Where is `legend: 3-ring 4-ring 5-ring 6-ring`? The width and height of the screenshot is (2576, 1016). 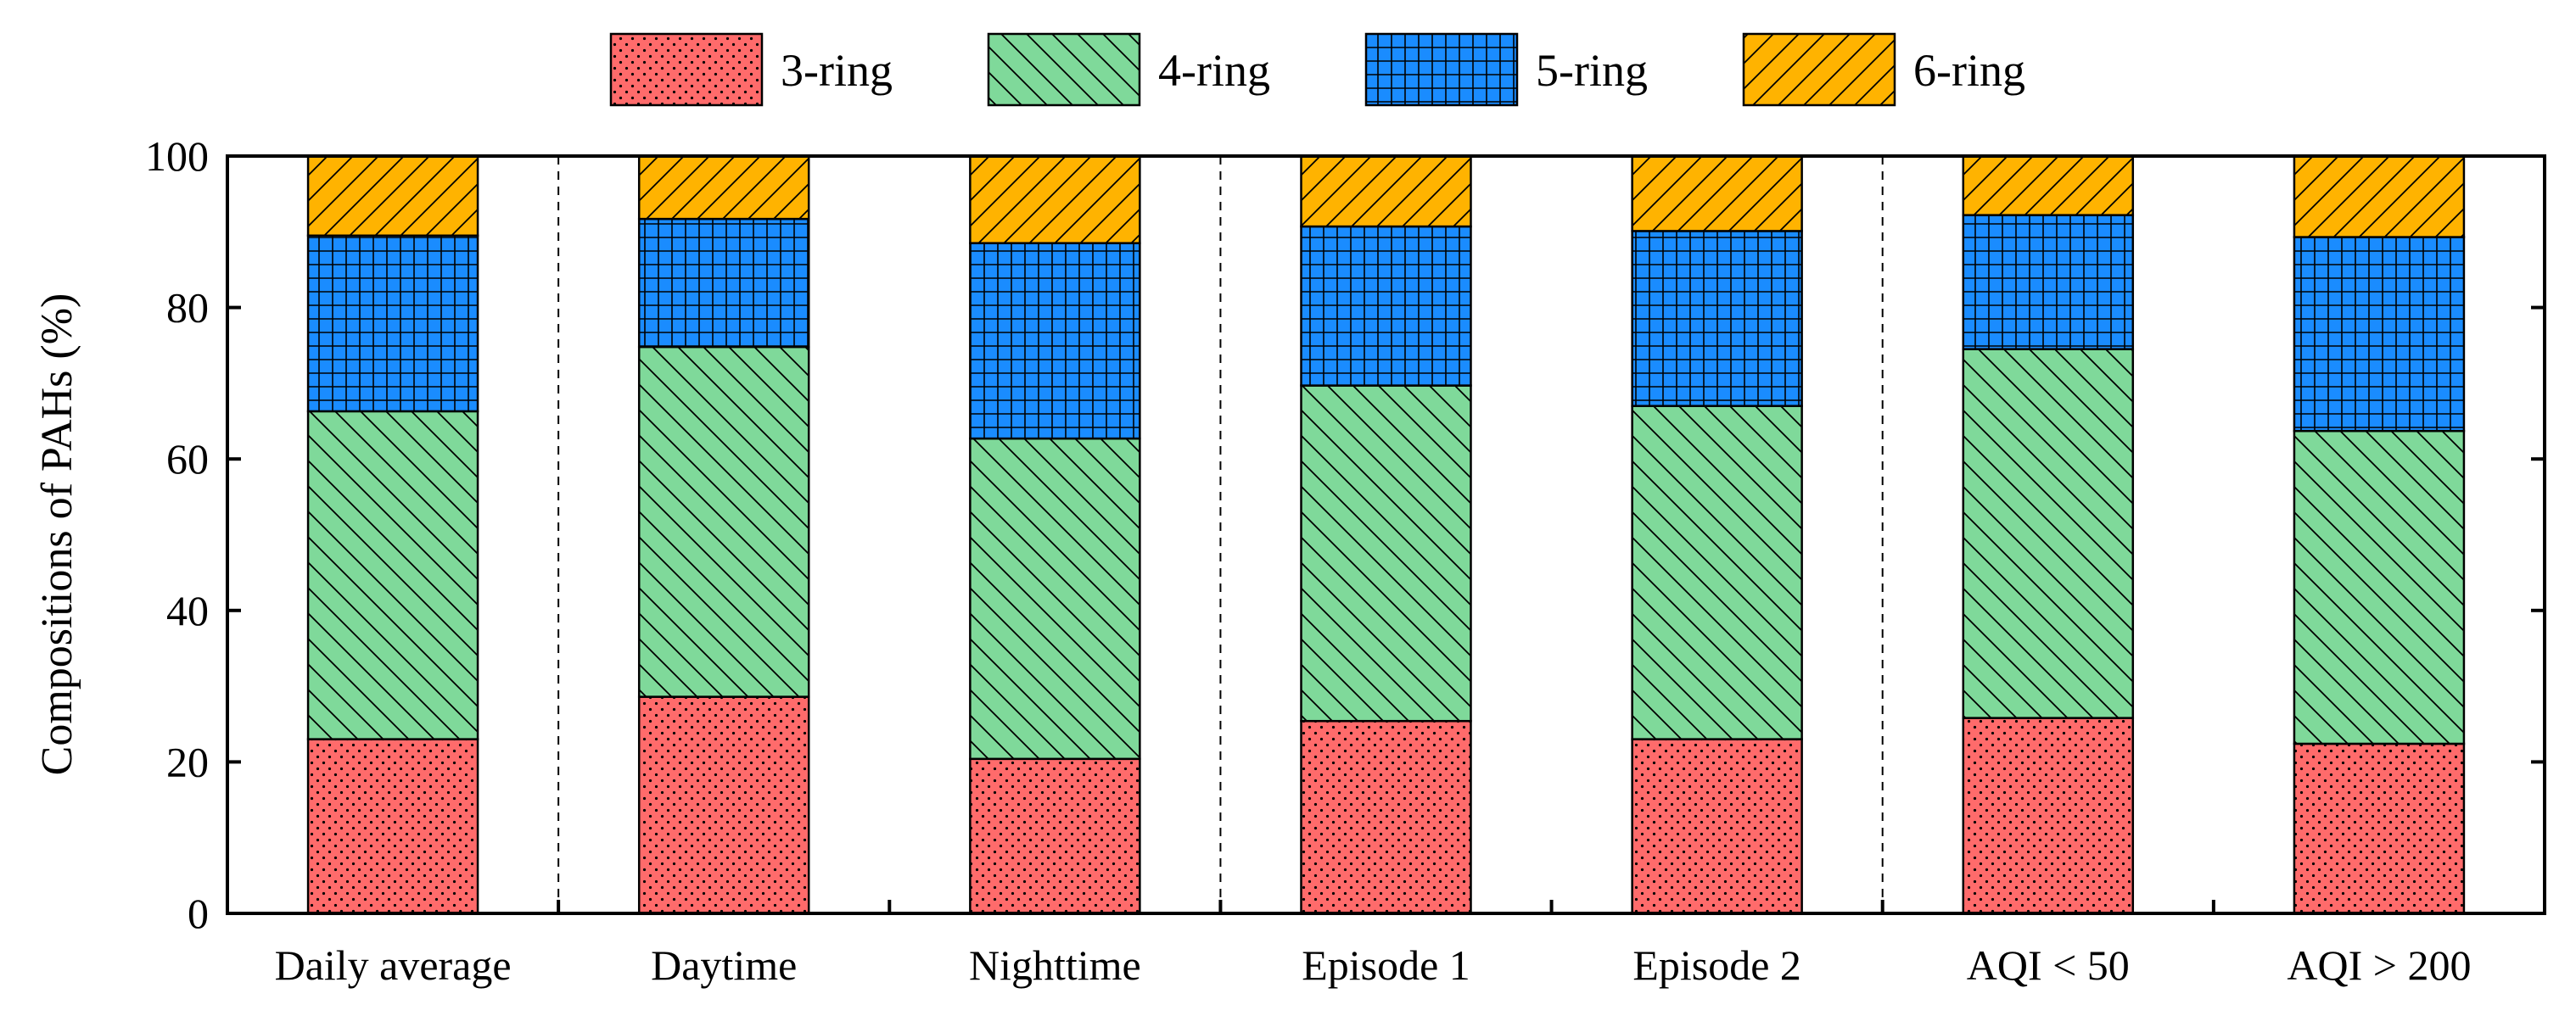
legend: 3-ring 4-ring 5-ring 6-ring is located at coordinates (1317, 69).